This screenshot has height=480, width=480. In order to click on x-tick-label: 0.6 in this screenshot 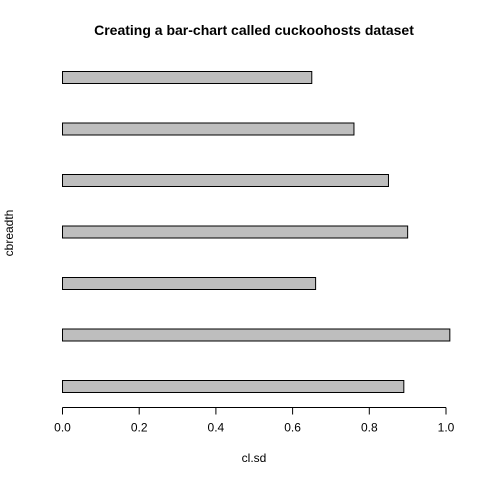, I will do `click(292, 428)`.